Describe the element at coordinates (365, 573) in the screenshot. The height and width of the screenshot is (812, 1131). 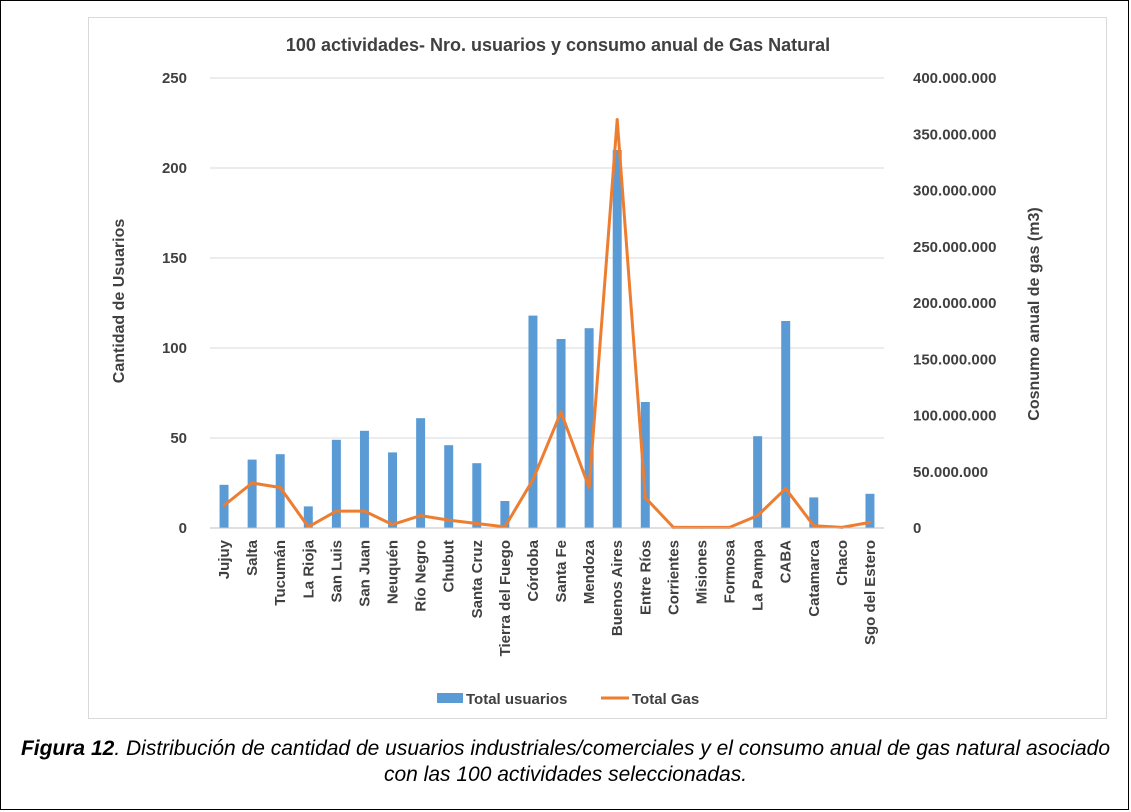
I see `x-tick-label: San Juan` at that location.